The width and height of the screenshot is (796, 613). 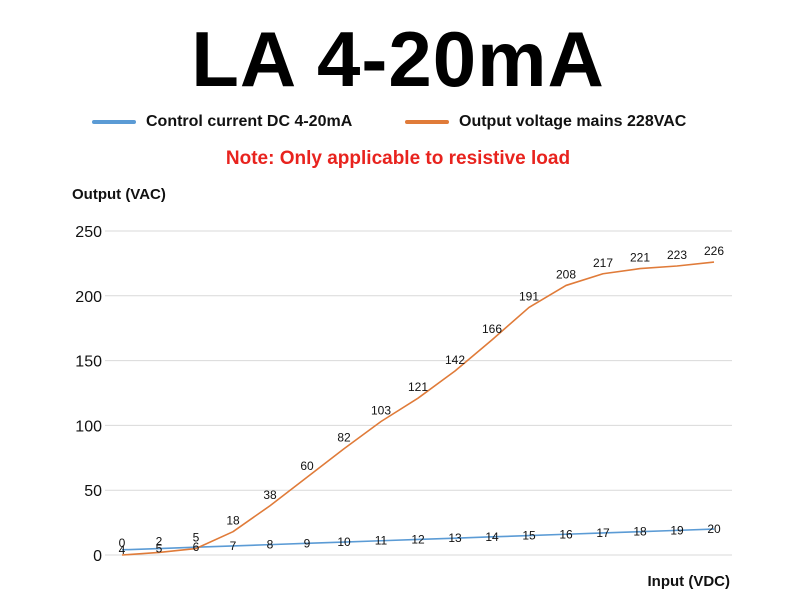 What do you see at coordinates (677, 255) in the screenshot?
I see `data-label-voltage: 223` at bounding box center [677, 255].